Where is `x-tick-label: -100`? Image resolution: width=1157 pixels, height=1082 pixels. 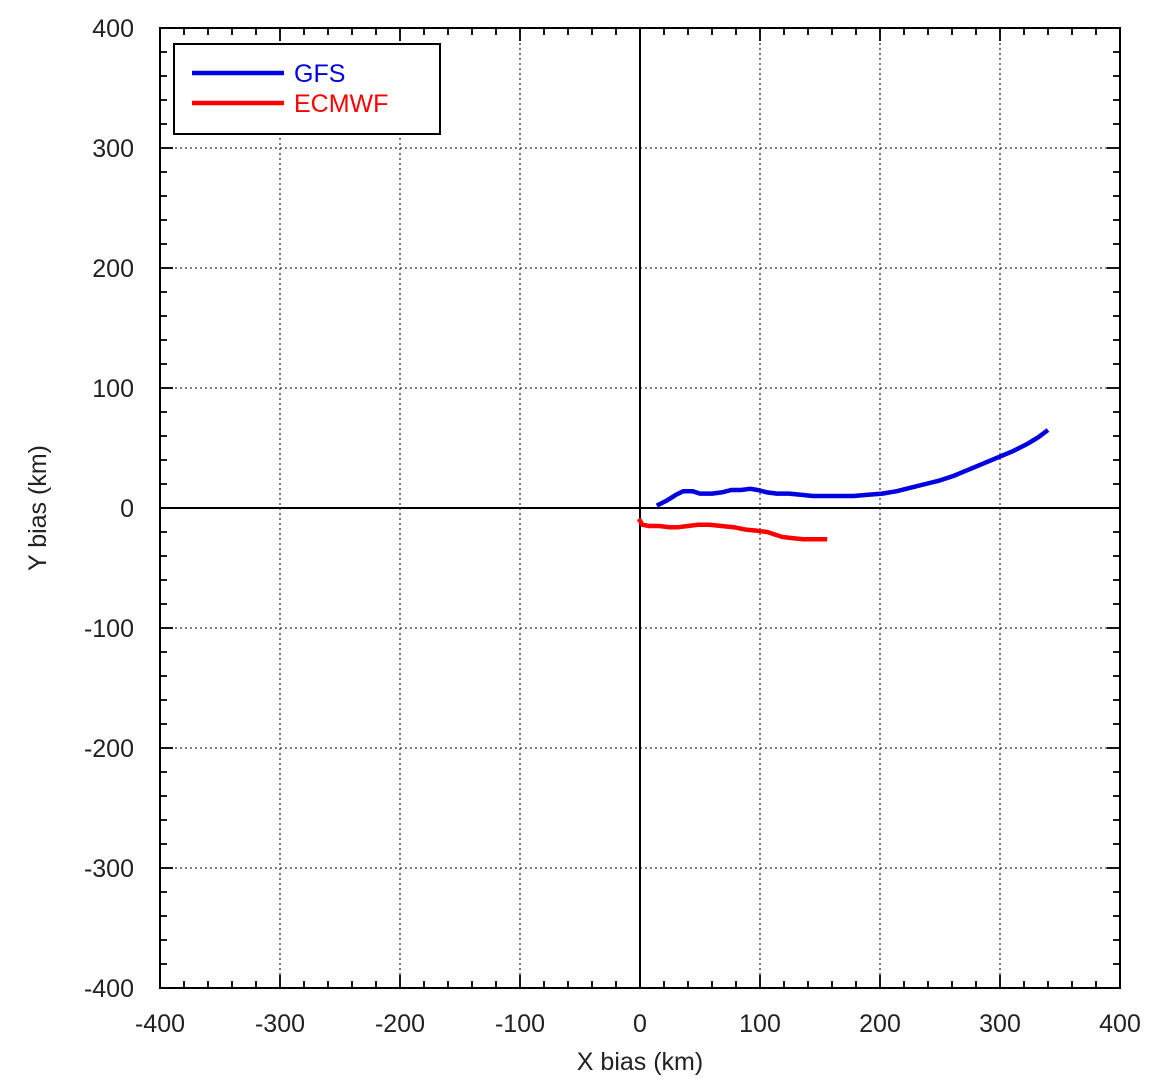 x-tick-label: -100 is located at coordinates (520, 1024).